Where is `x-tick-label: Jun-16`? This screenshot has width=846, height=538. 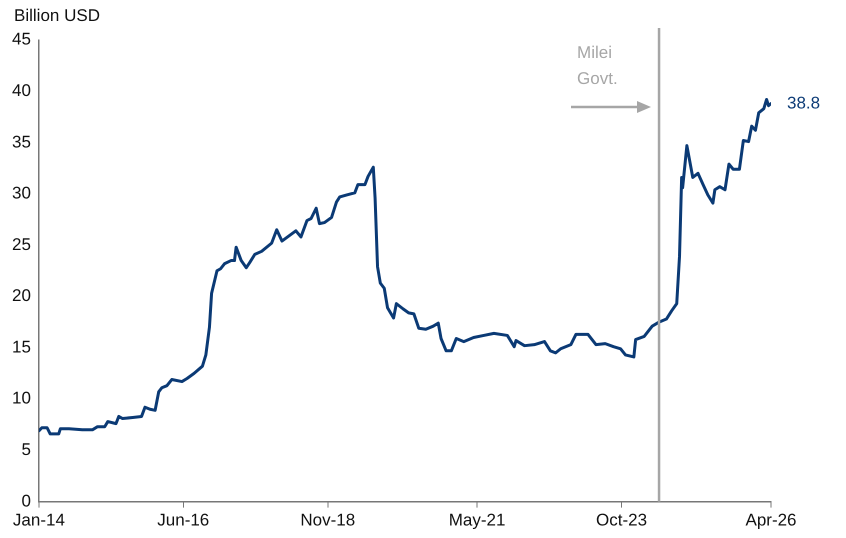
x-tick-label: Jun-16 is located at coordinates (183, 520).